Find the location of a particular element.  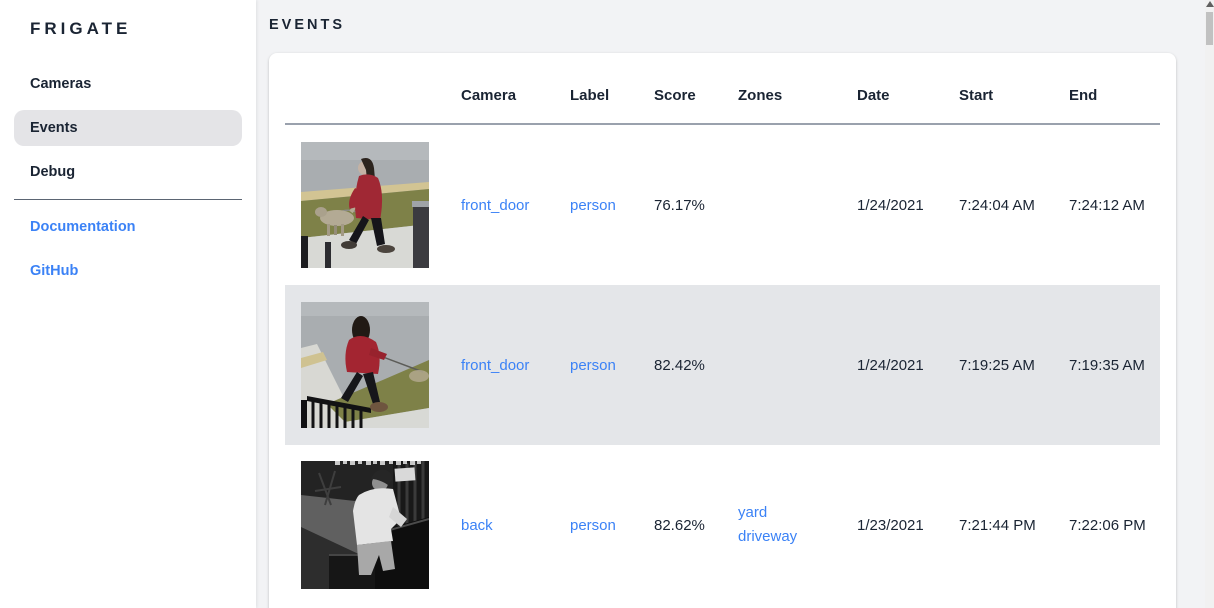

score-value: 76.17% is located at coordinates (679, 205).